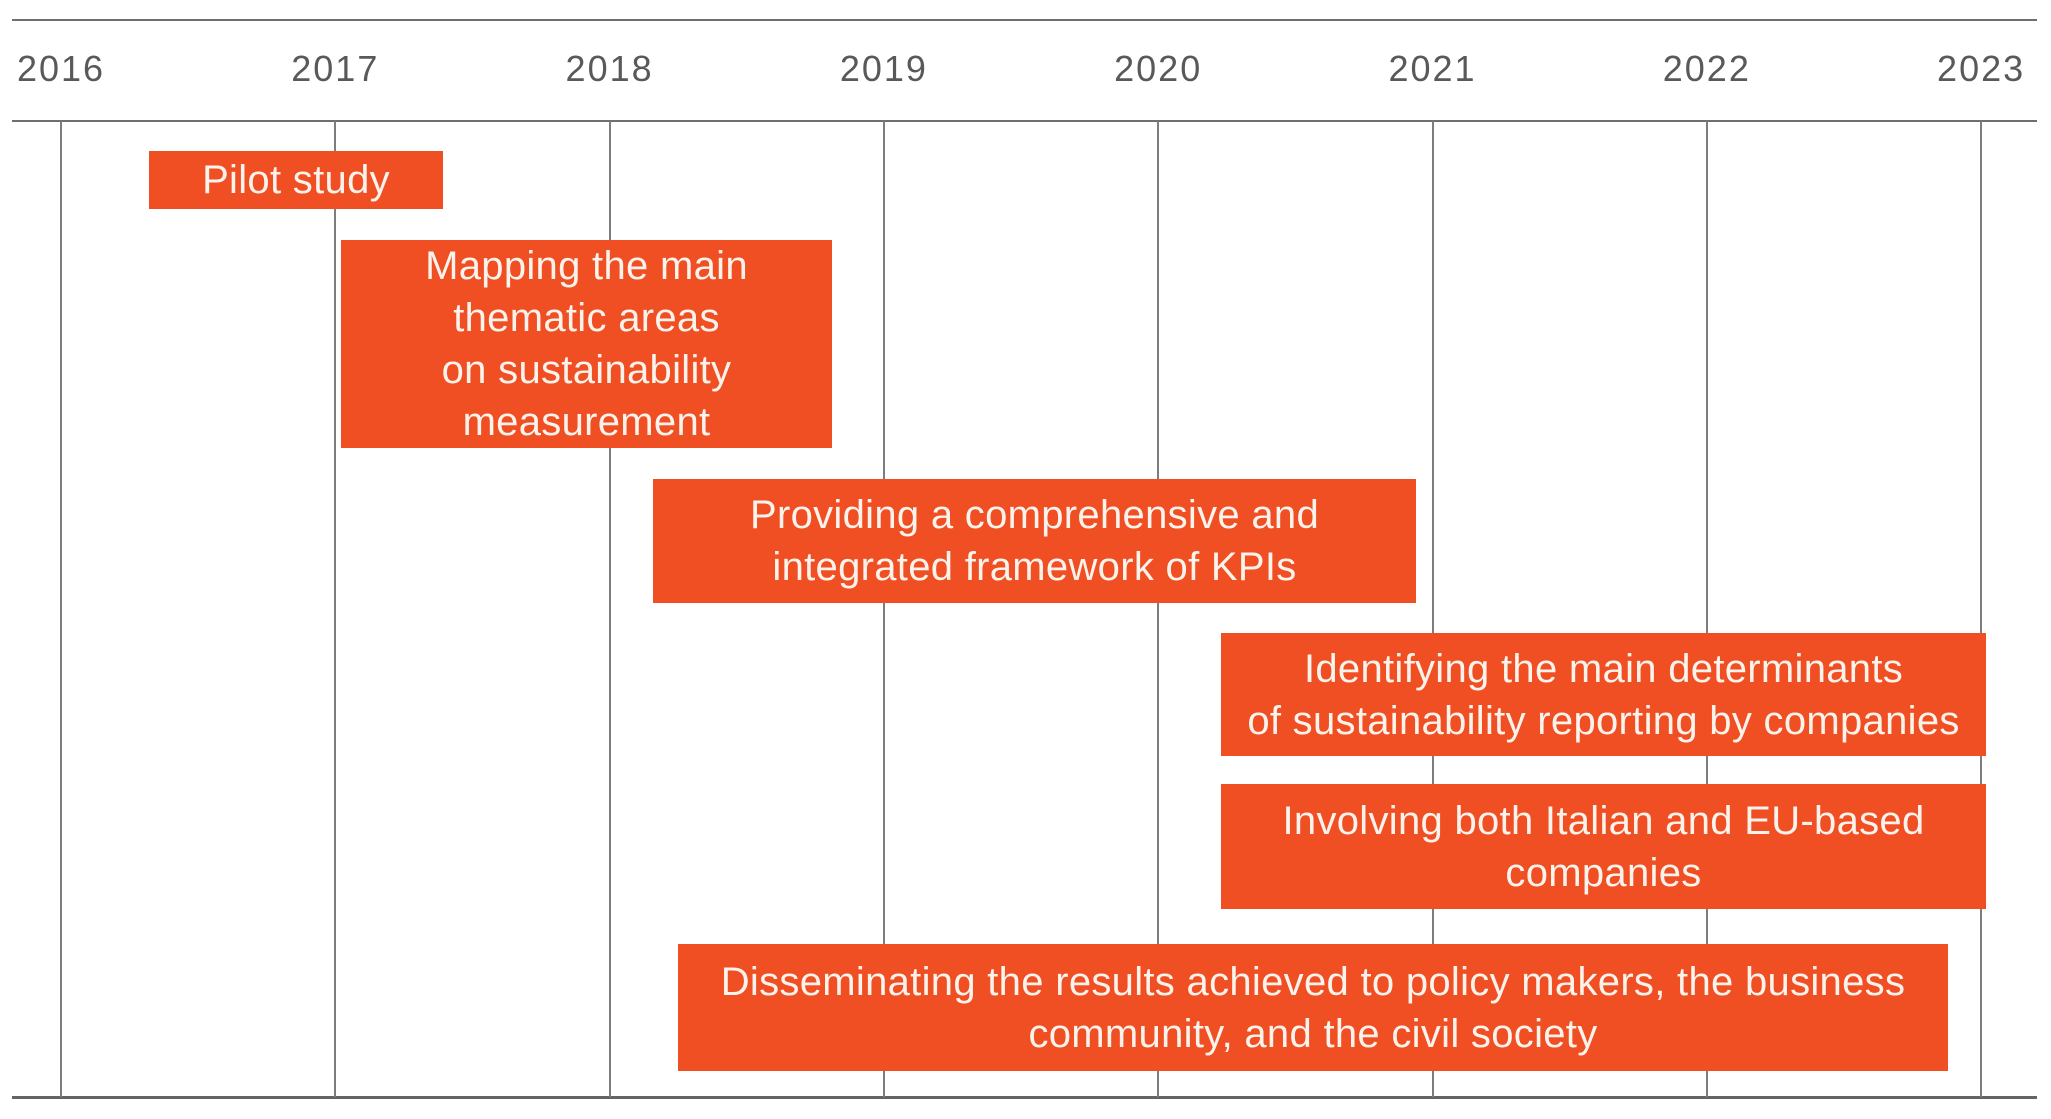  I want to click on gridline-2016, so click(61, 609).